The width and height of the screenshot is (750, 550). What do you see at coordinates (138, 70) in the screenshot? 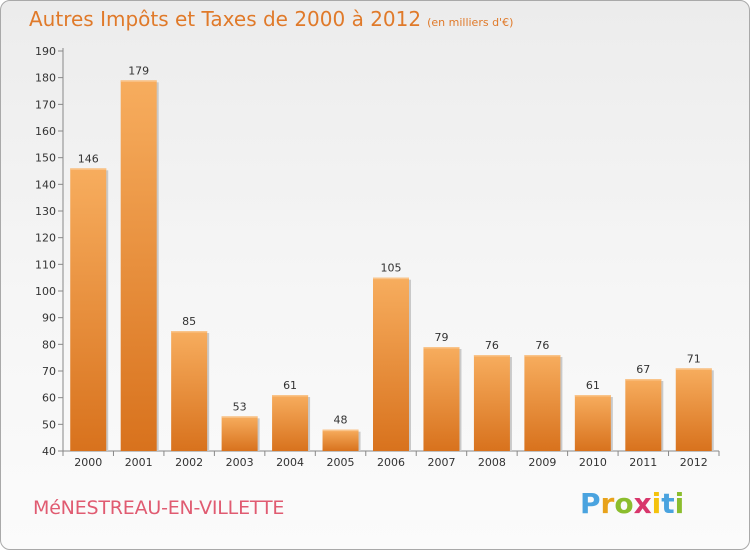
I see `value-label: 179` at bounding box center [138, 70].